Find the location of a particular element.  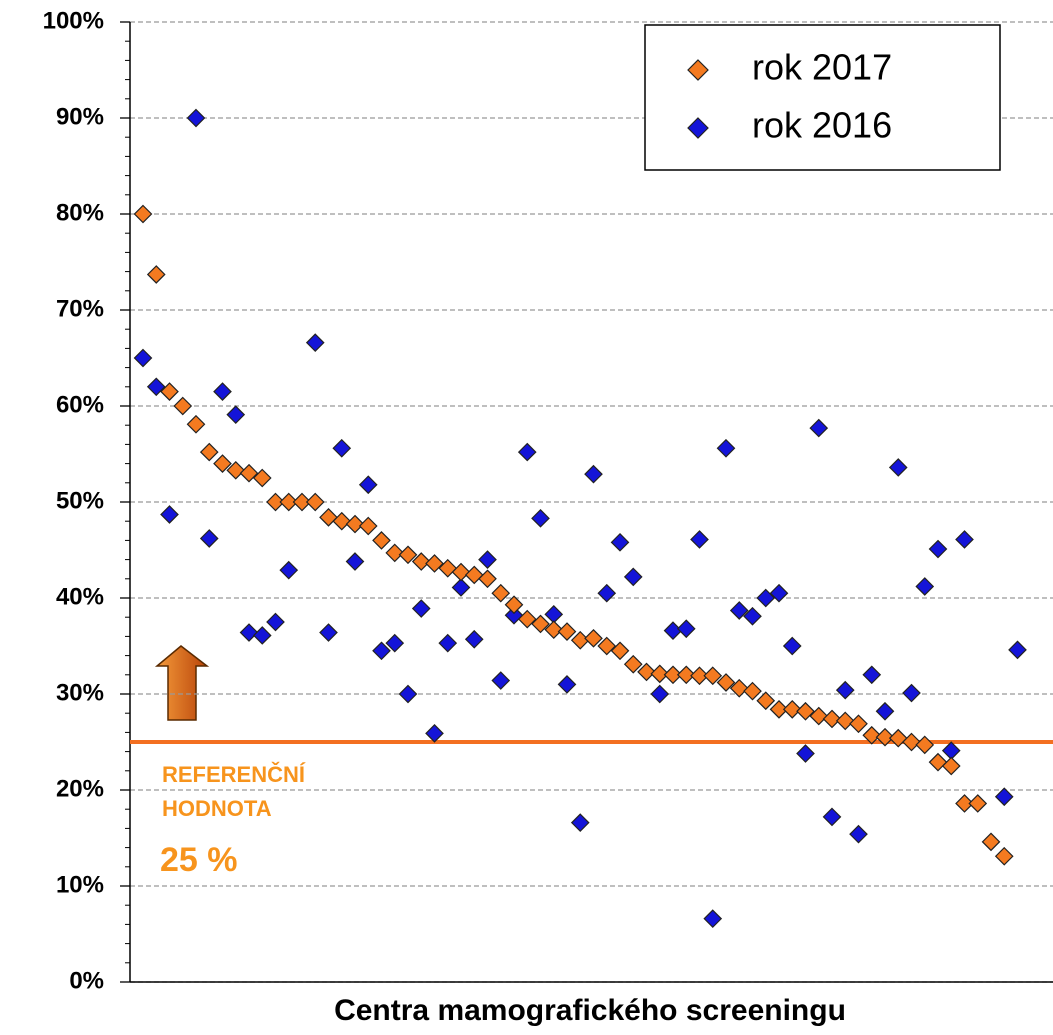

legend-label: rok 2016 is located at coordinates (822, 125).